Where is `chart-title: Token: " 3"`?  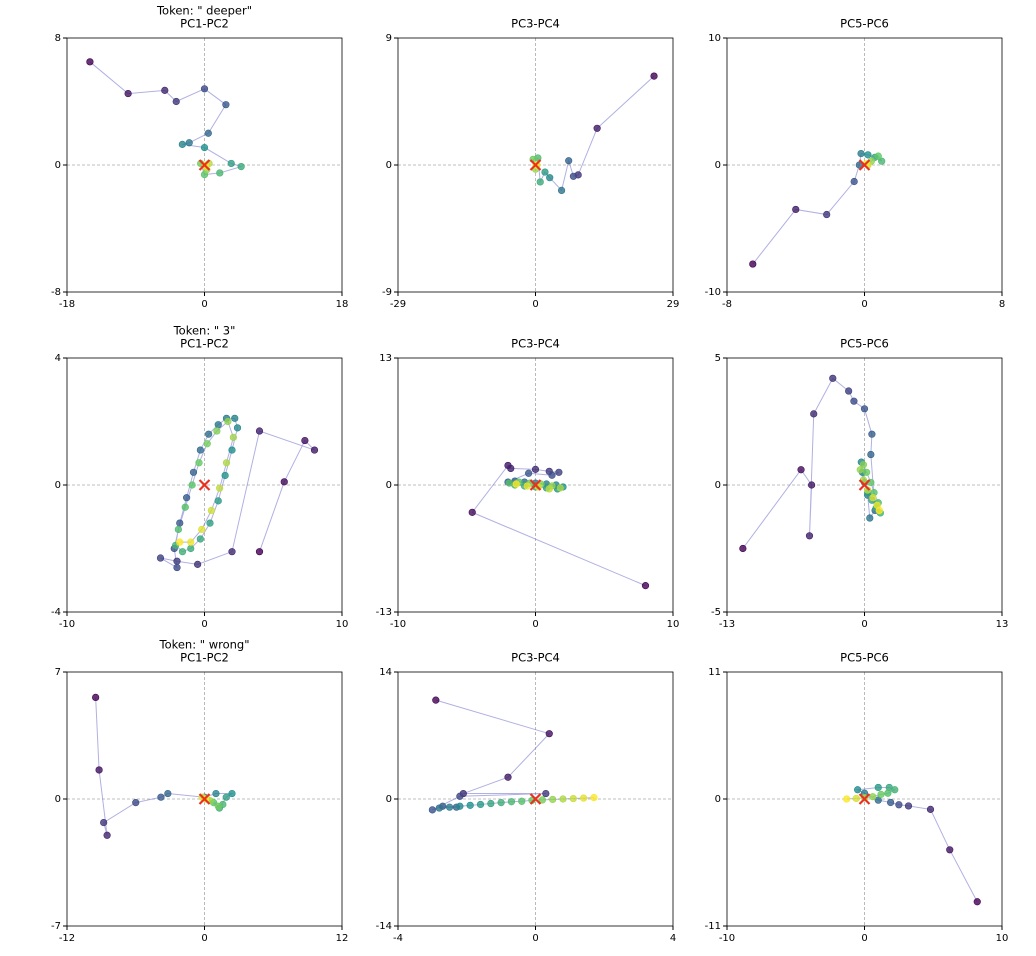 chart-title: Token: " 3" is located at coordinates (204, 331).